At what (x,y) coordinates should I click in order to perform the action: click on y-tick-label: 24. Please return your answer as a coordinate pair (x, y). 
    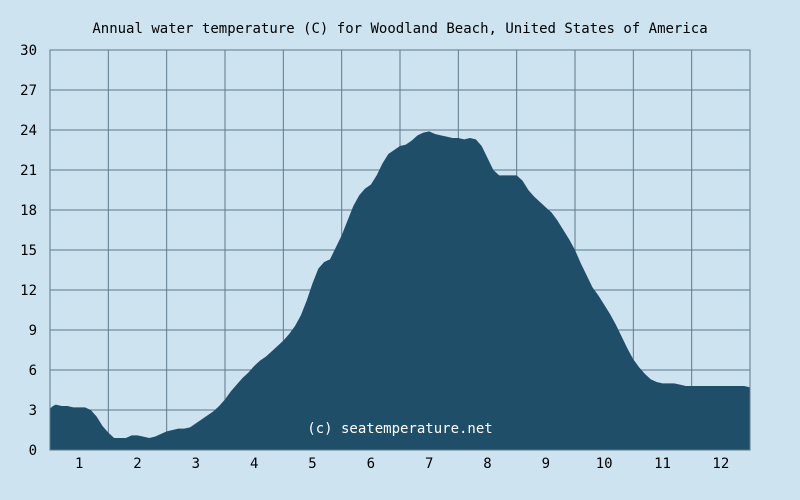
    Looking at the image, I should click on (28, 131).